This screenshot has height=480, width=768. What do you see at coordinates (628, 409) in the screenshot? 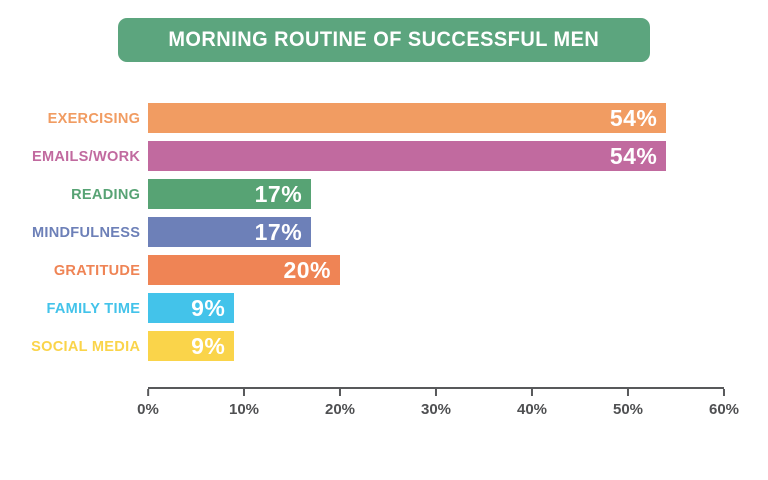
I see `x-axis-tick-label: 50%` at bounding box center [628, 409].